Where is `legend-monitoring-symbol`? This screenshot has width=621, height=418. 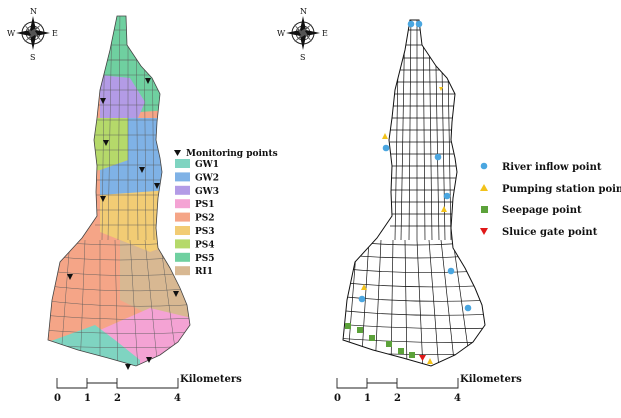 legend-monitoring-symbol is located at coordinates (177, 153).